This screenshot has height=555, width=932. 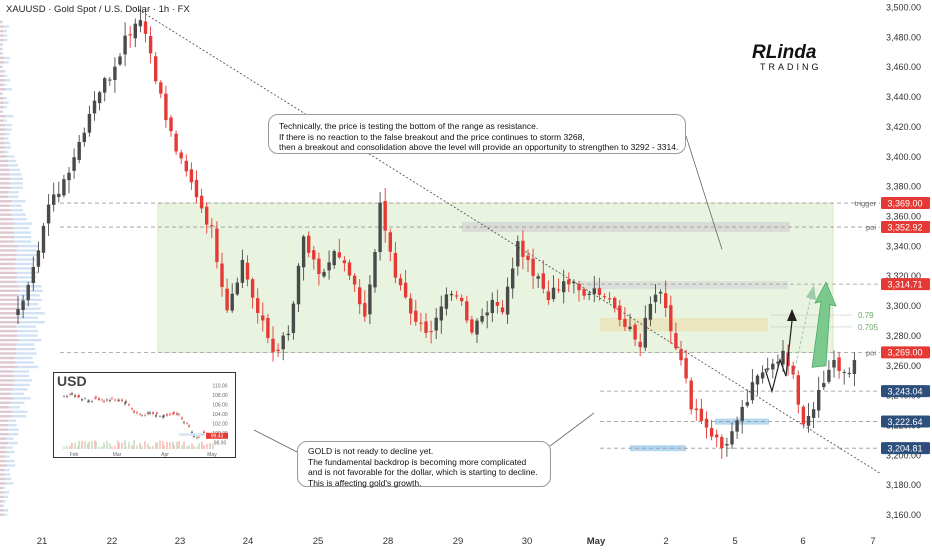 I want to click on note-pointer, so click(x=572, y=429).